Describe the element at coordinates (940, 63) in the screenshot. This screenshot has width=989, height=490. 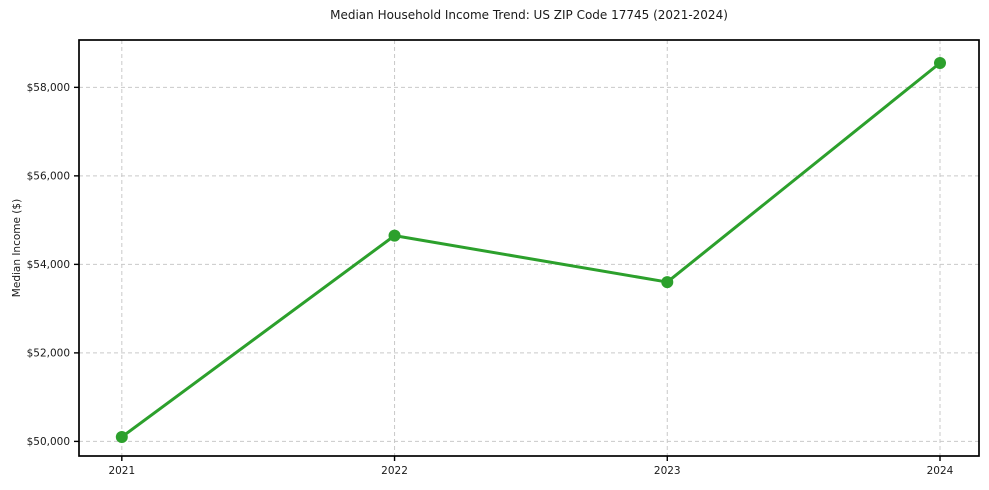
I see `data-point-2024` at that location.